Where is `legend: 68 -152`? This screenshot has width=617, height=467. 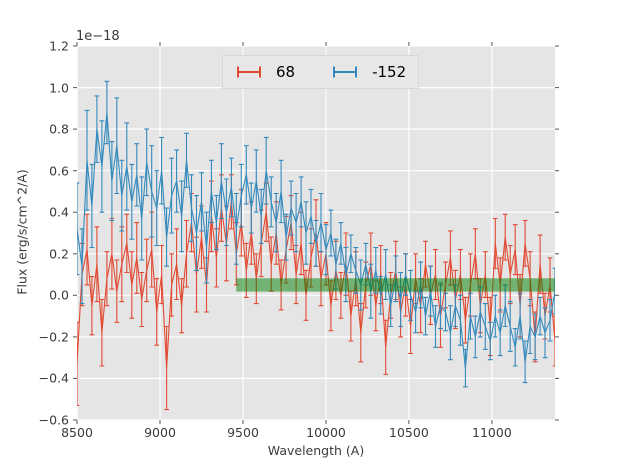
legend: 68 -152 is located at coordinates (321, 72).